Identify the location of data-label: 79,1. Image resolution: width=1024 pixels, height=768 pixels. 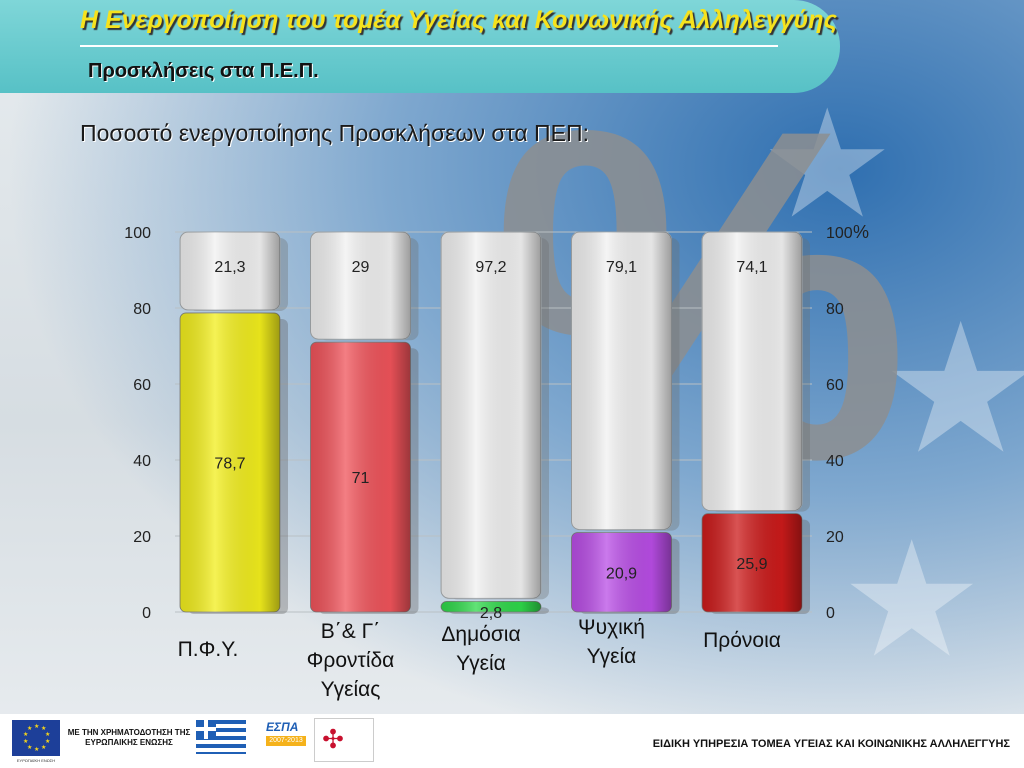
(621, 267).